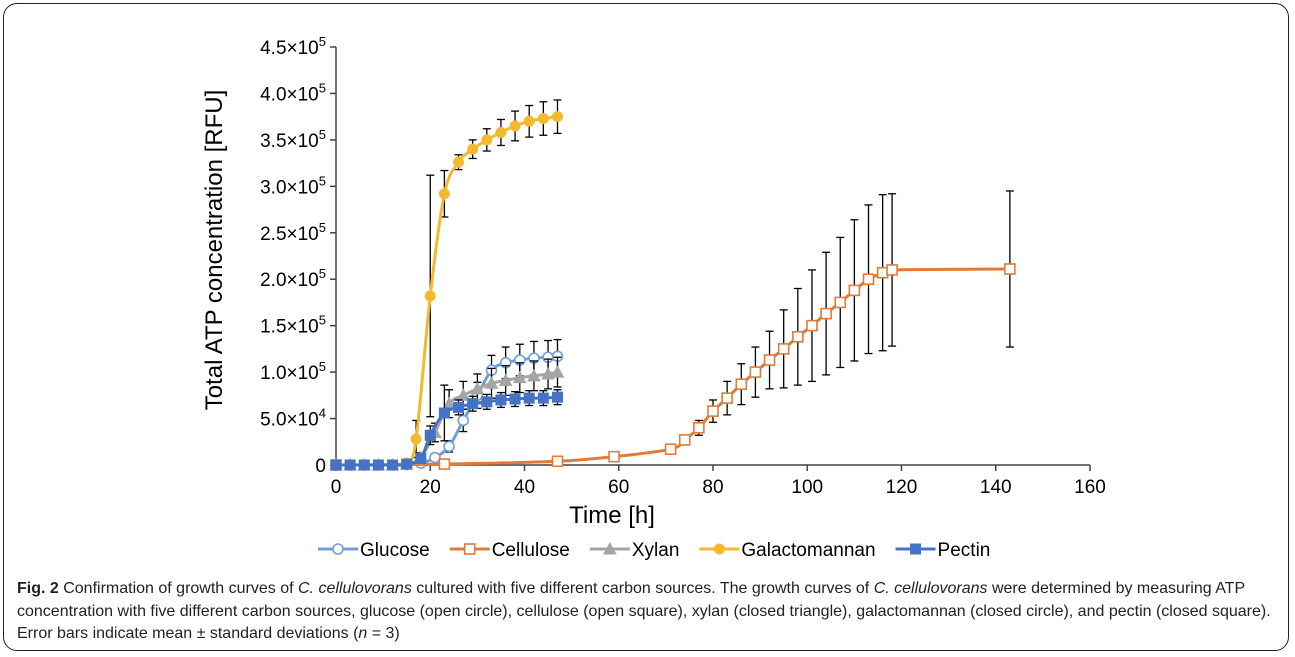 This screenshot has width=1295, height=657. Describe the element at coordinates (293, 46) in the screenshot. I see `y-tick-label: 4.5×10⁵` at that location.